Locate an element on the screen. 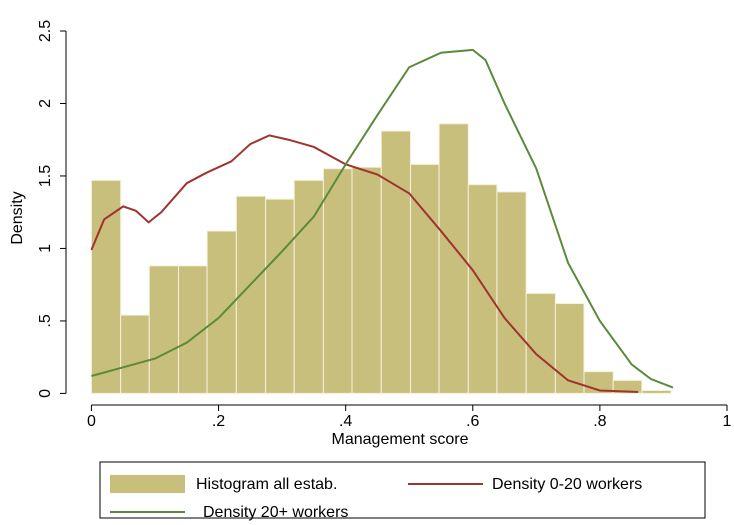 Image resolution: width=734 pixels, height=525 pixels. x-tick-label: 1 is located at coordinates (727, 421).